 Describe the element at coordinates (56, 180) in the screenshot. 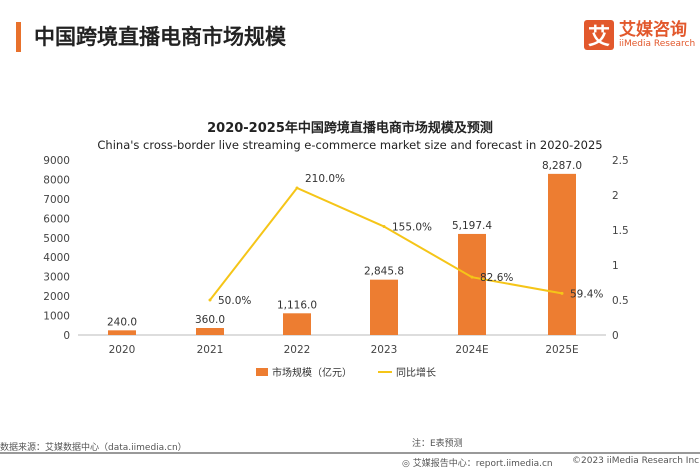

I see `left-tick-label: 8000` at that location.